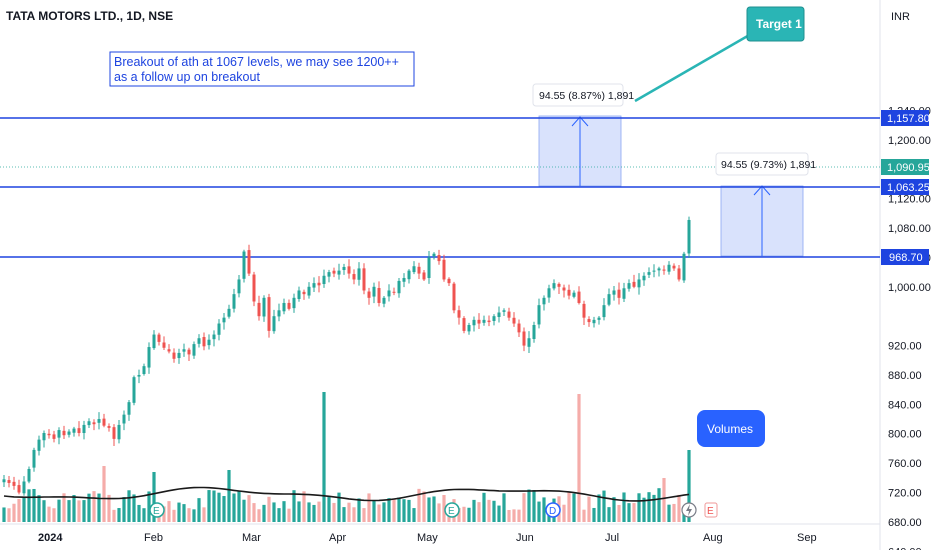 This screenshot has width=932, height=550. Describe the element at coordinates (779, 24) in the screenshot. I see `target-label: Target 1` at that location.